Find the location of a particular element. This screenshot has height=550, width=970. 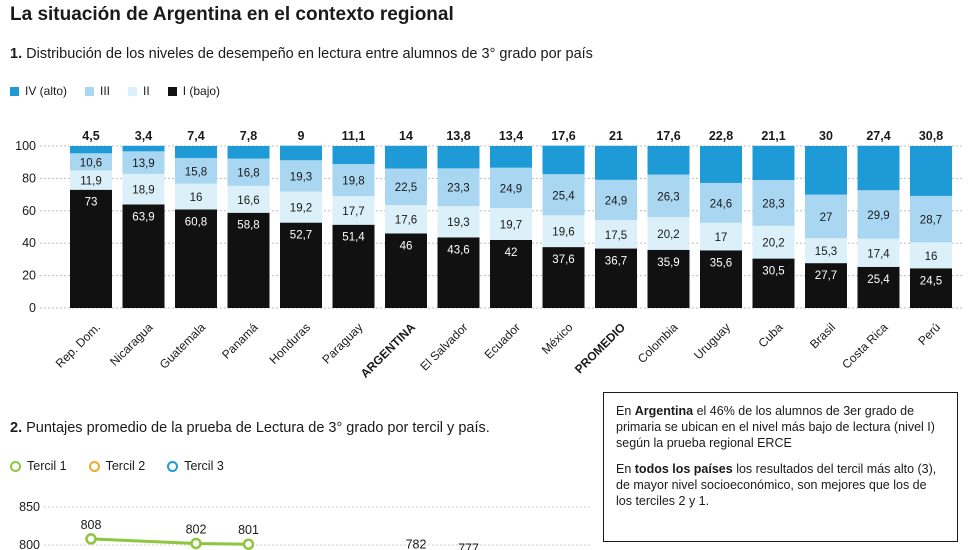

category-label: Rep. Dom. is located at coordinates (78, 345).